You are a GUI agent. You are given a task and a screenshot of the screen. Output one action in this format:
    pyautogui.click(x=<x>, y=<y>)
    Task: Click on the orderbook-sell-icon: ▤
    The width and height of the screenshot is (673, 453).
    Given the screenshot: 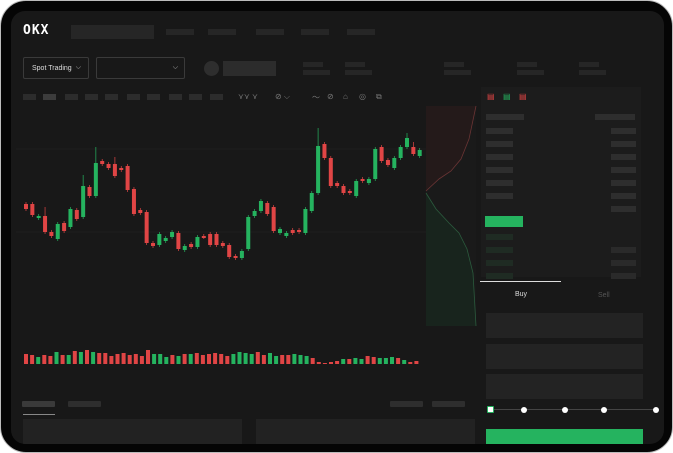 What is the action you would take?
    pyautogui.click(x=523, y=96)
    